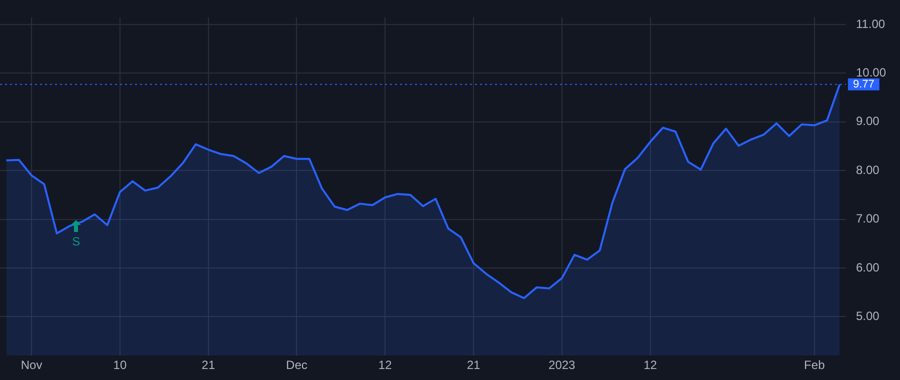 The image size is (900, 380). I want to click on x-tick-label: Dec, so click(297, 365).